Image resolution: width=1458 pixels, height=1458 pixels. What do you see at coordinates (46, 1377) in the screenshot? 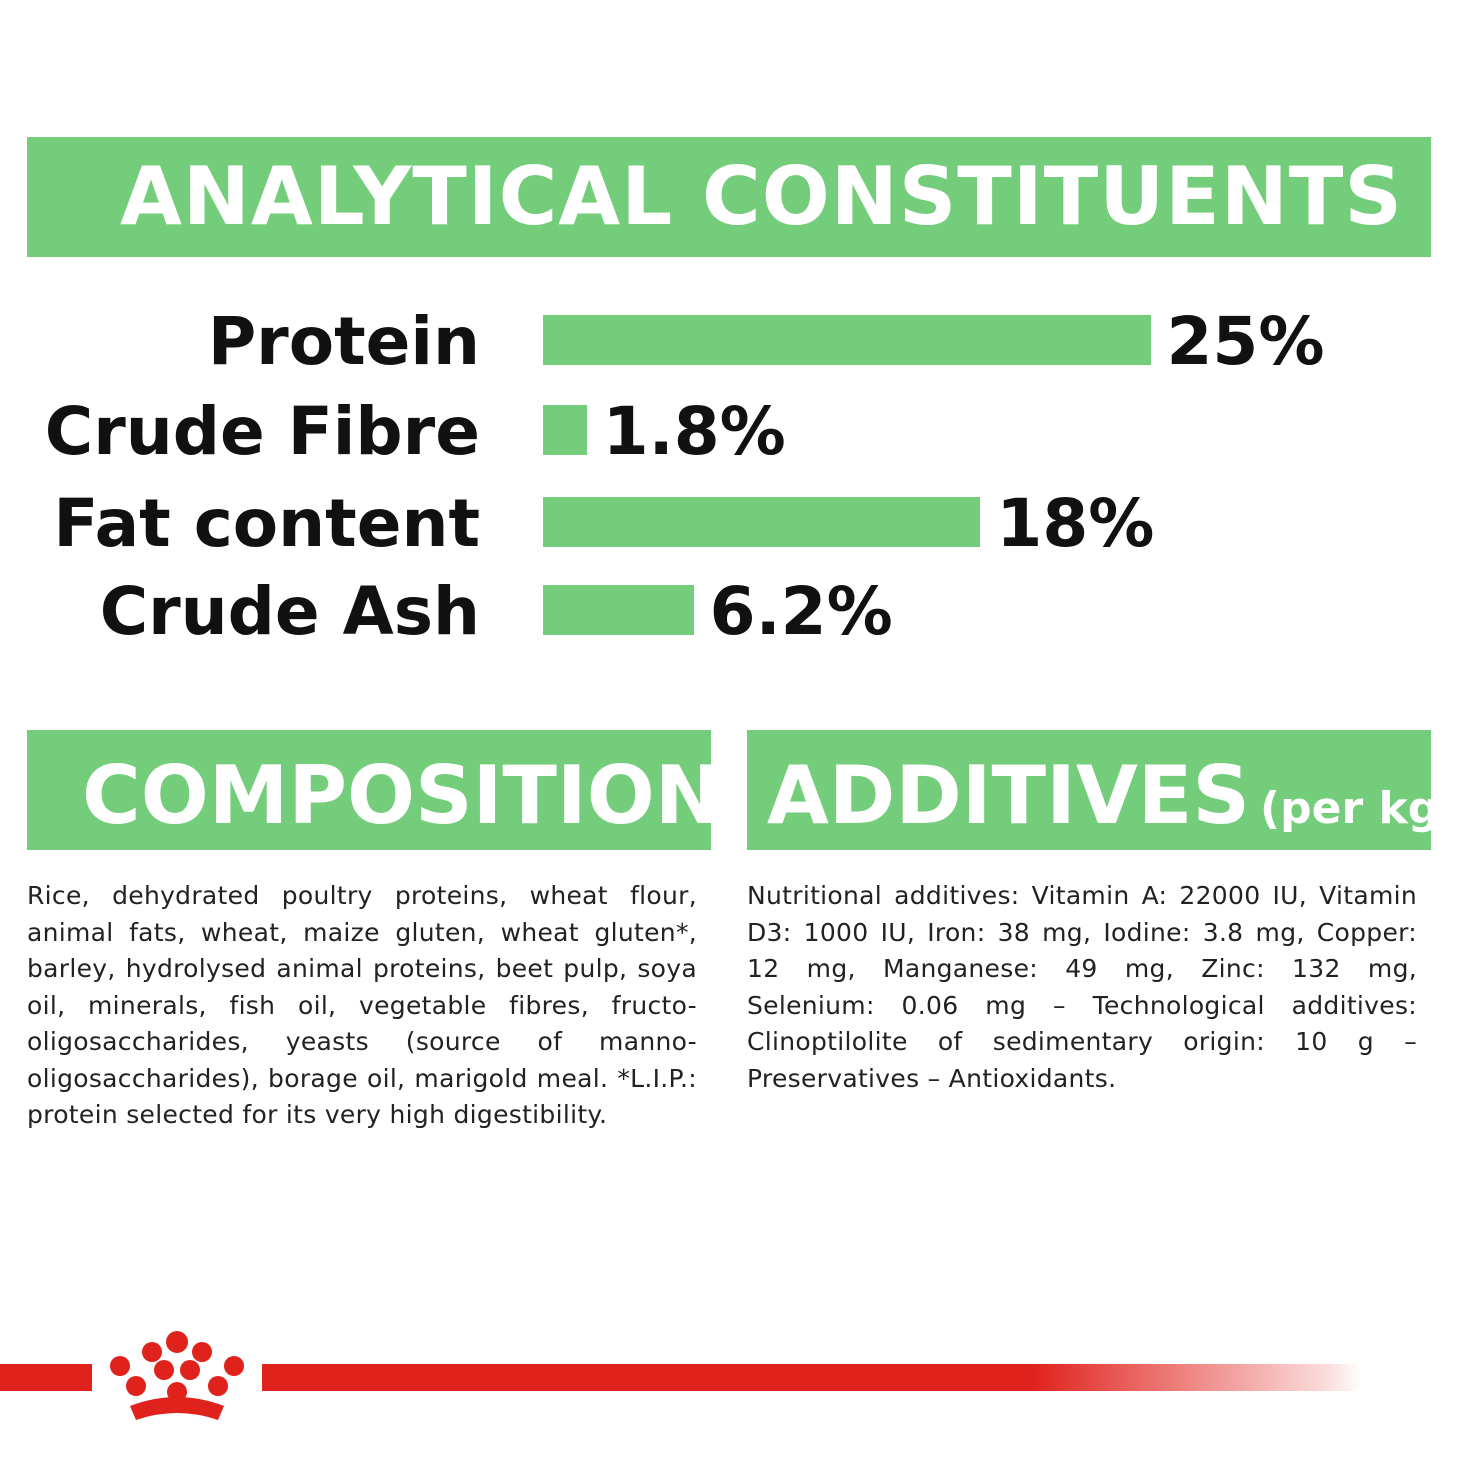
I see `footer-line-left` at bounding box center [46, 1377].